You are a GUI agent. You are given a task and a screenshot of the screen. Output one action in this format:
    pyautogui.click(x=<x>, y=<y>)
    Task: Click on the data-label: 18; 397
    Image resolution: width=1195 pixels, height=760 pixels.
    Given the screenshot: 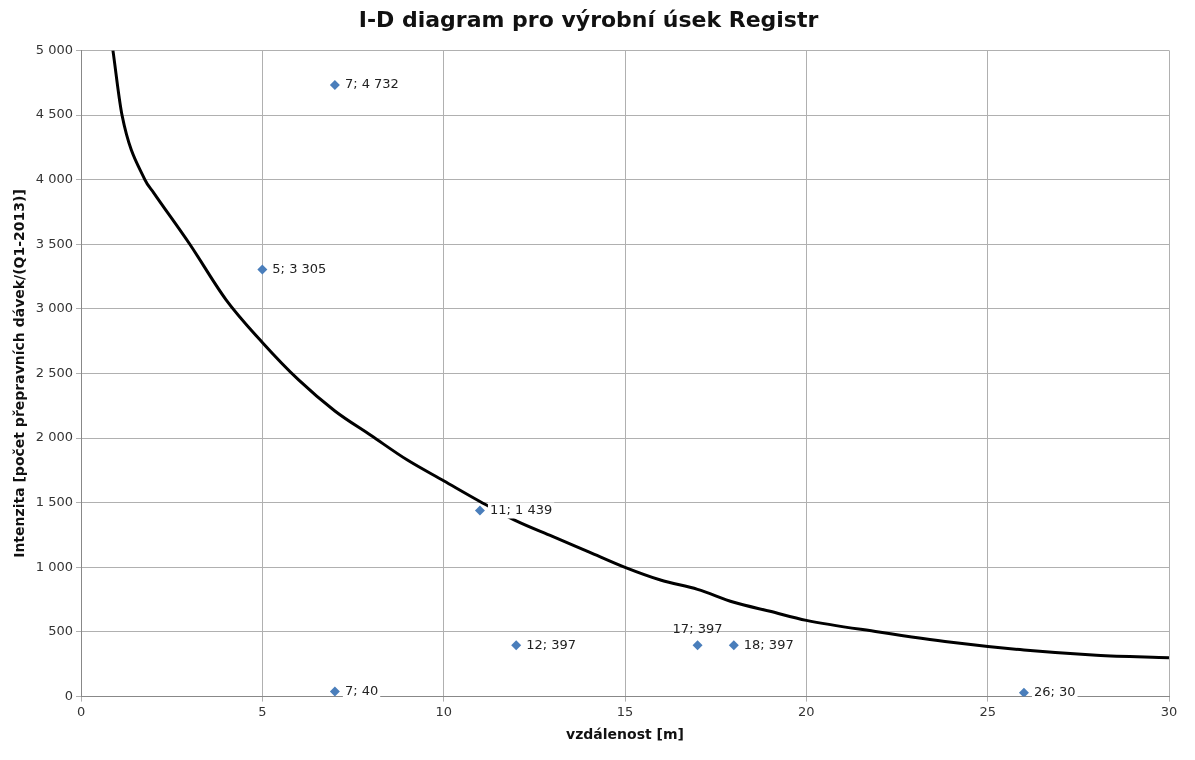 What is the action you would take?
    pyautogui.click(x=768, y=644)
    